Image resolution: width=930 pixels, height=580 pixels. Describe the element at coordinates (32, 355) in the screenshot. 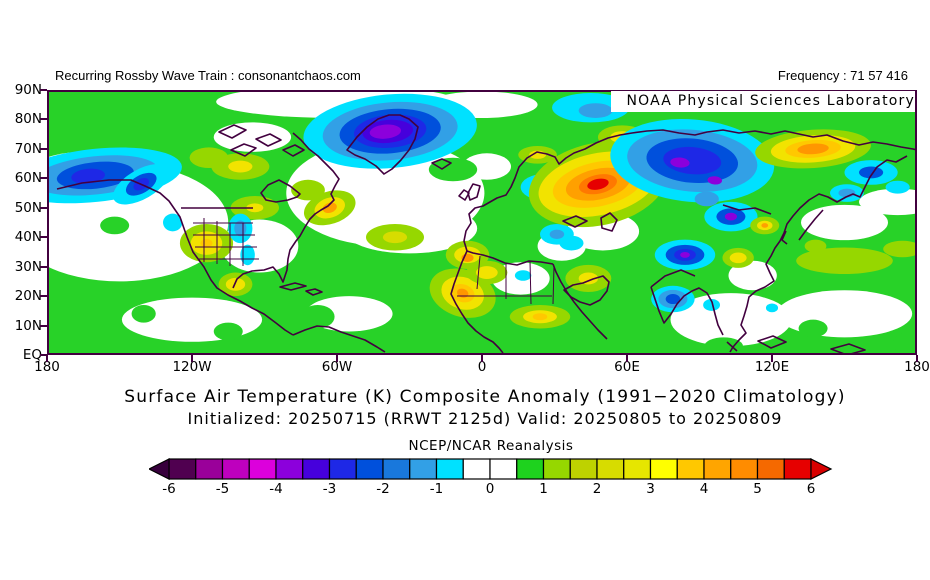

I see `lat-tick-label: EQ` at that location.